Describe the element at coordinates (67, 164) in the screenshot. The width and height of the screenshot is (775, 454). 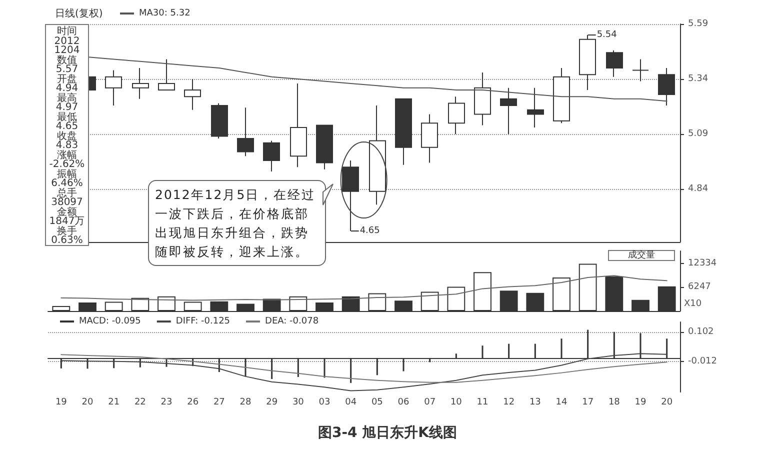
I see `annotation: -2.62%` at that location.